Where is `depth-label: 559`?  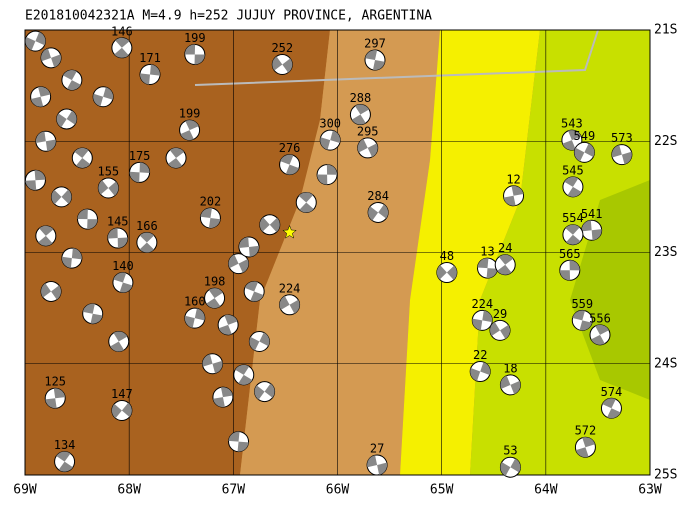 depth-label: 559 is located at coordinates (582, 304).